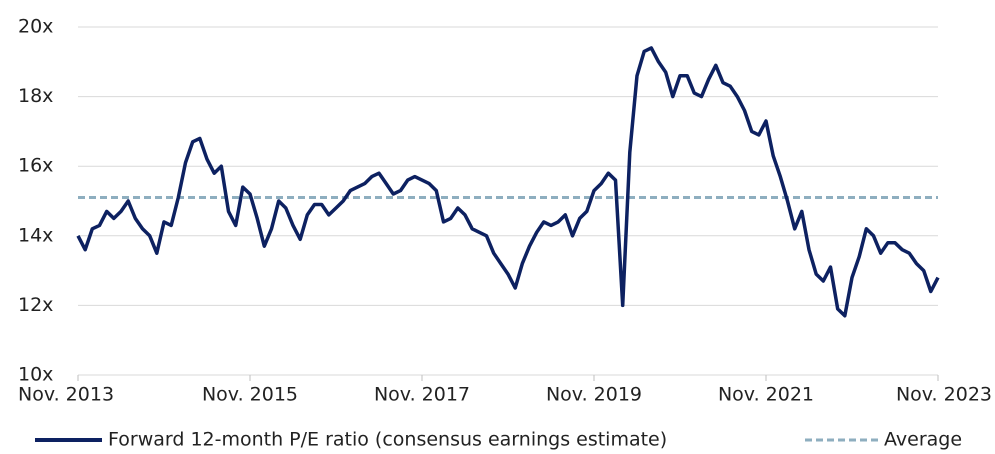 The width and height of the screenshot is (995, 454). I want to click on y-tick-label: 14x, so click(35, 235).